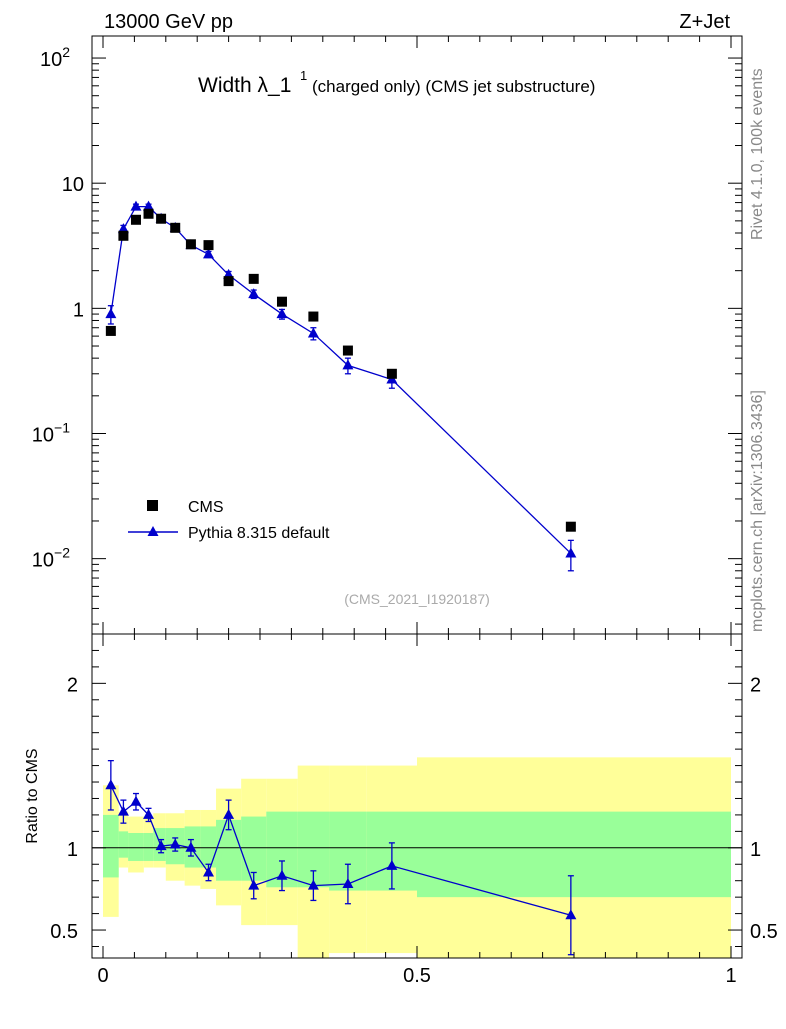 This screenshot has height=1029, width=786. What do you see at coordinates (704, 22) in the screenshot?
I see `header-right-label: Z+Jet` at bounding box center [704, 22].